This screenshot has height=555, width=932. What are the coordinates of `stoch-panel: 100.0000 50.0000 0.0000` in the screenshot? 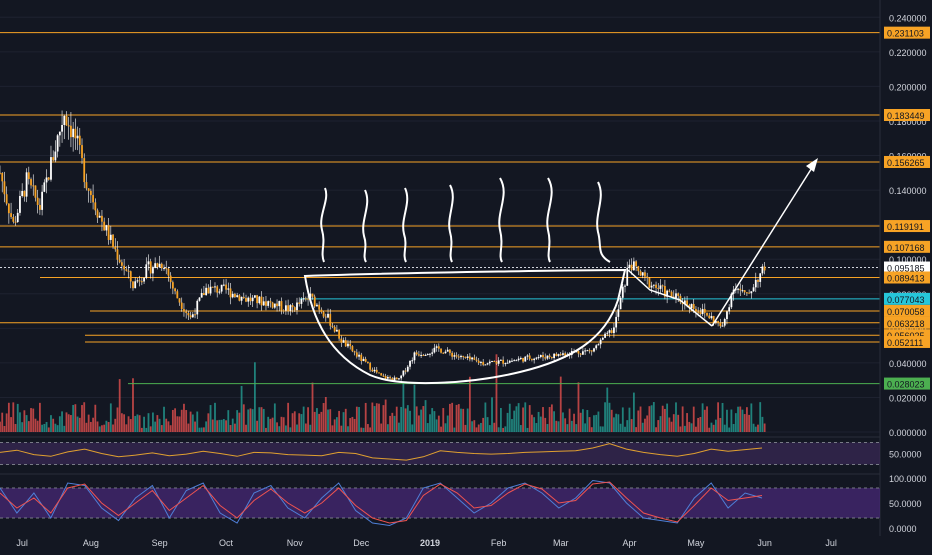 It's located at (463, 503).